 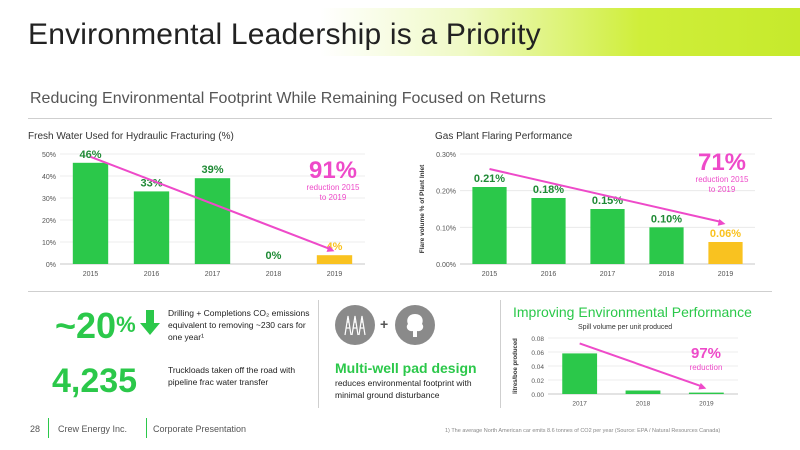 I want to click on chart2-ytick-label: 0.20%, so click(x=446, y=192).